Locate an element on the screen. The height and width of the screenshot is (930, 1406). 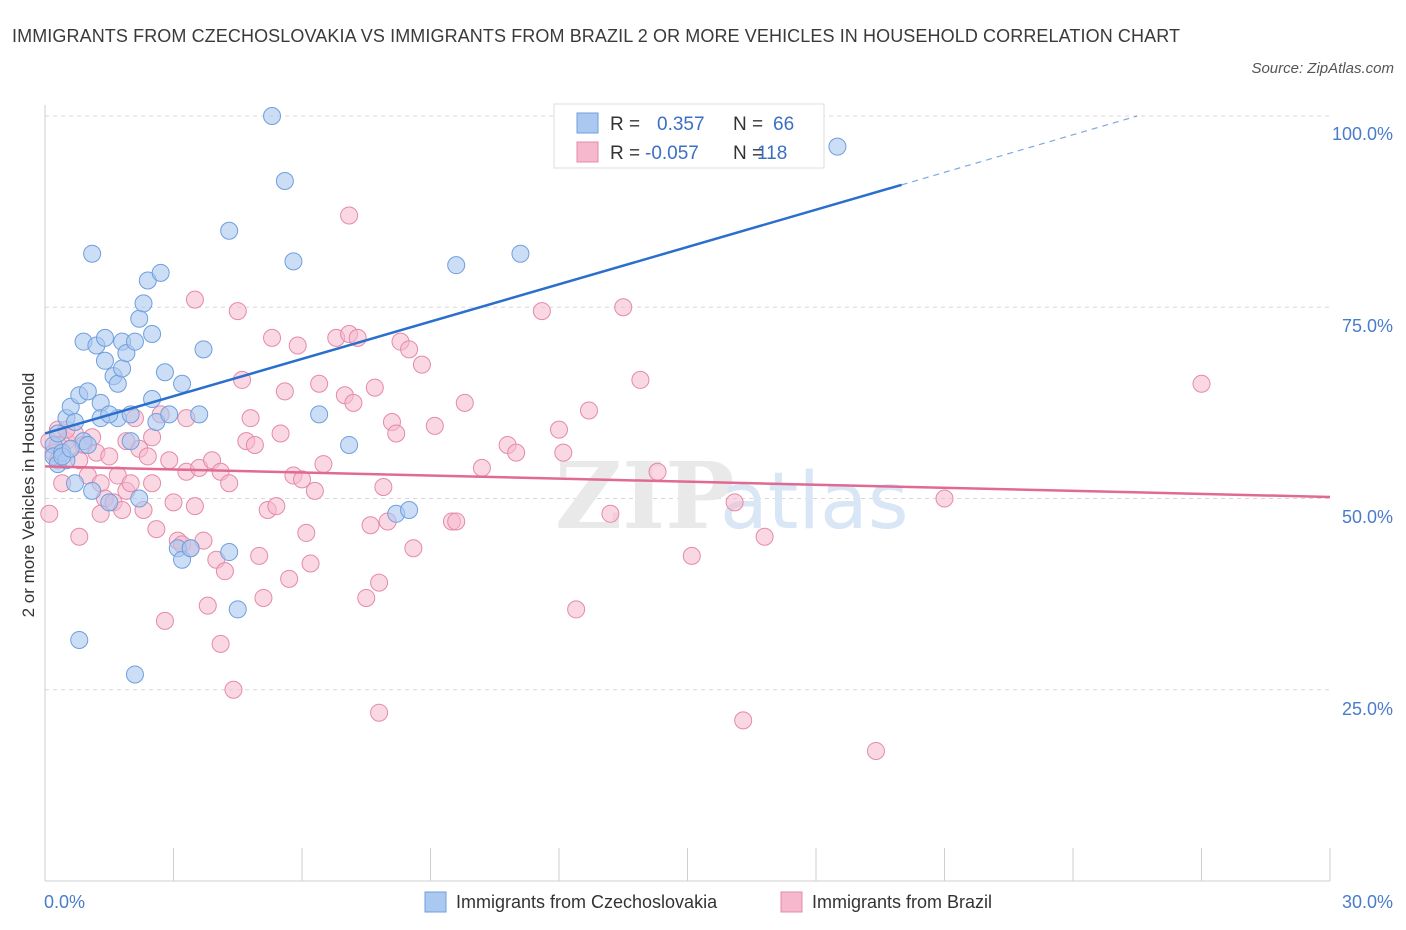
y-tick-label-75: 75.0% is located at coordinates (1367, 326).